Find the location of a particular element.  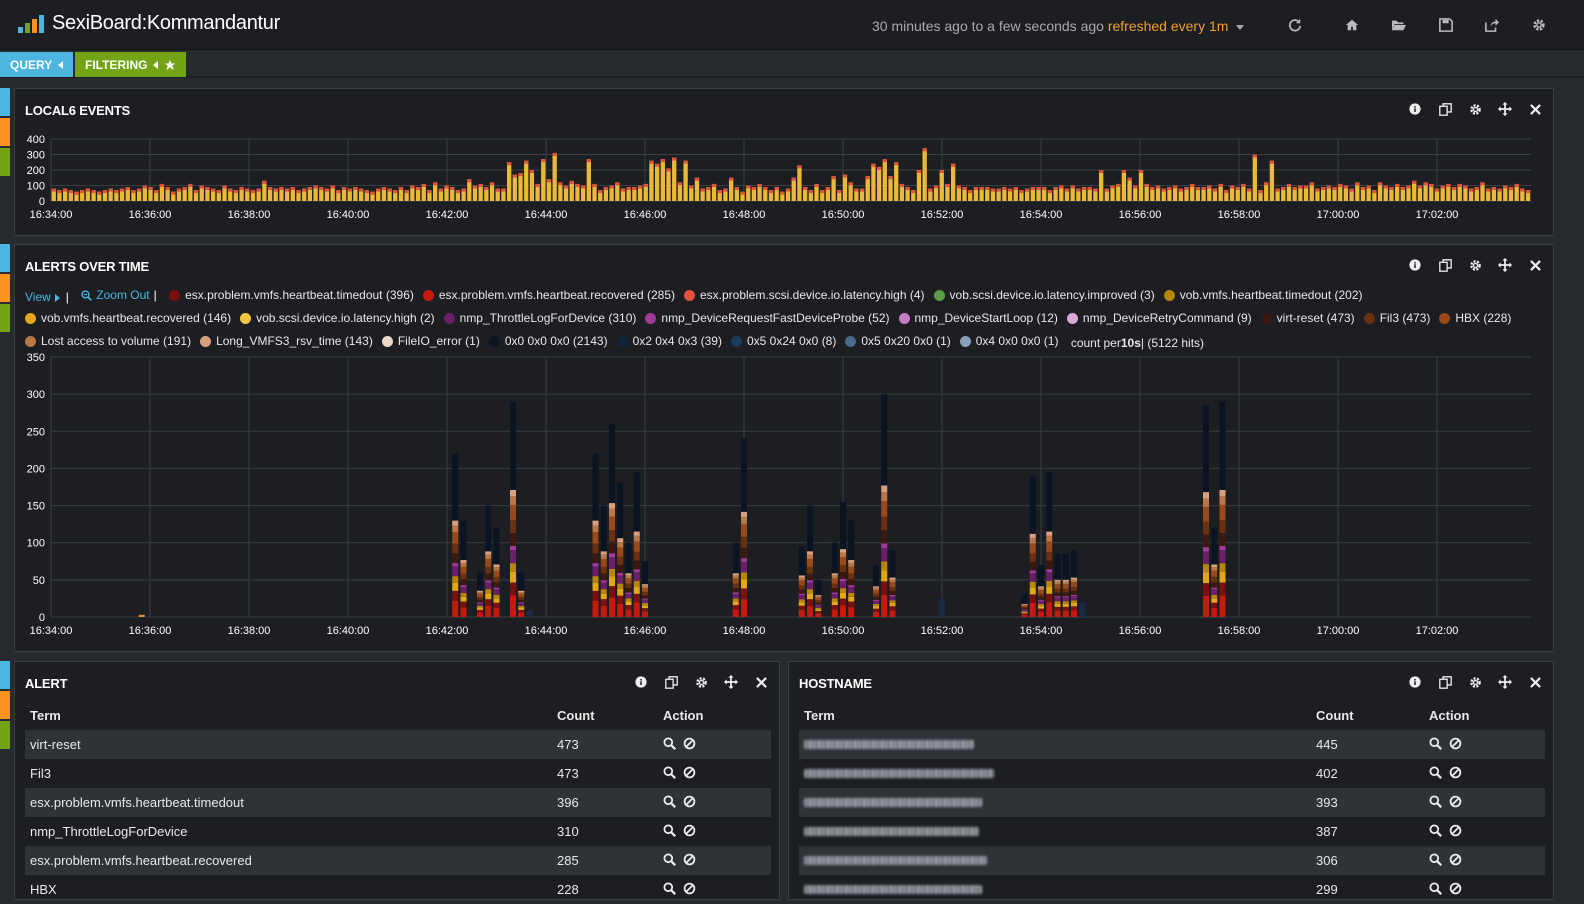

legend-item: vob.scsi.device.io.latency.improved (3) is located at coordinates (1044, 295).